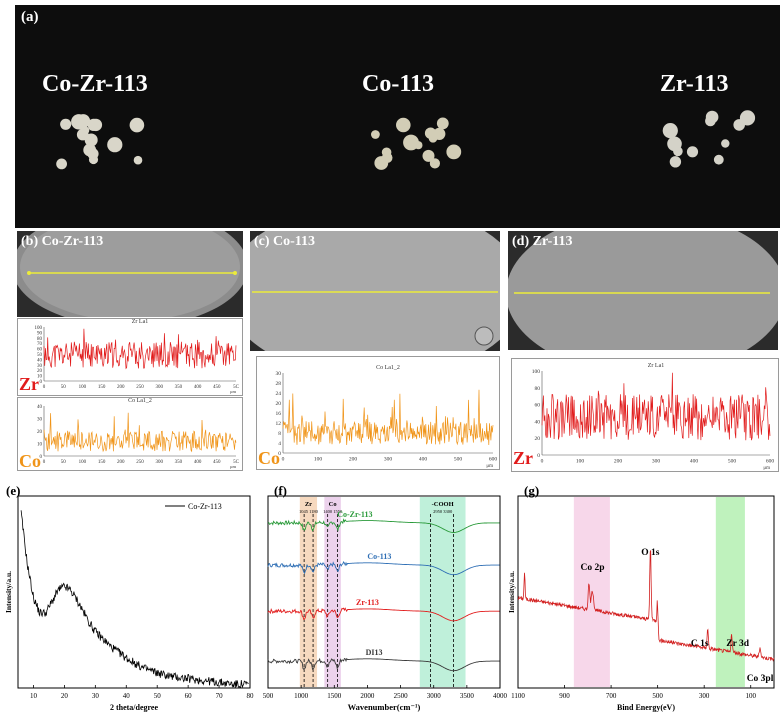 This screenshot has height=718, width=781. Describe the element at coordinates (279, 394) in the screenshot. I see `y-tick-label: 24` at that location.